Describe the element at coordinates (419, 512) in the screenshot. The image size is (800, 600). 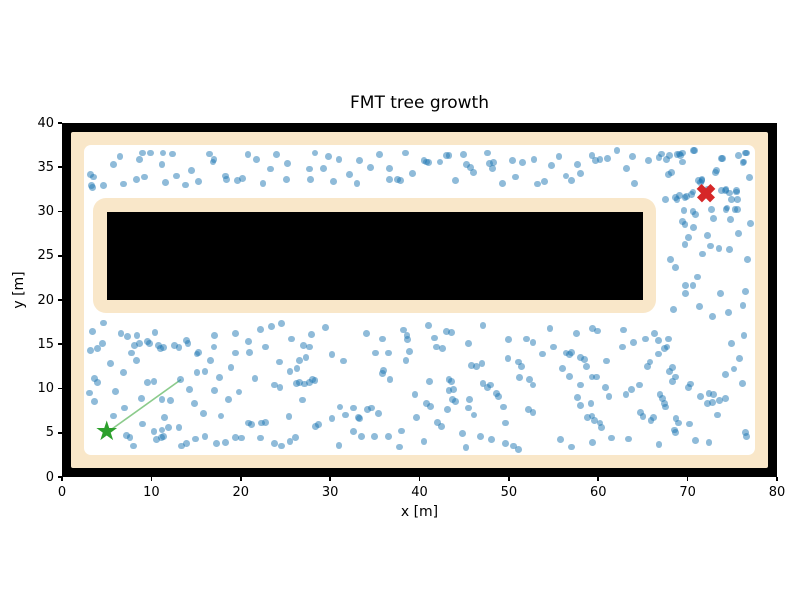
I see `x-axis-label: x [m]` at that location.